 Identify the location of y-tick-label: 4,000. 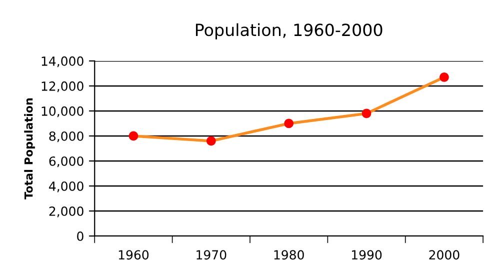
(66, 186).